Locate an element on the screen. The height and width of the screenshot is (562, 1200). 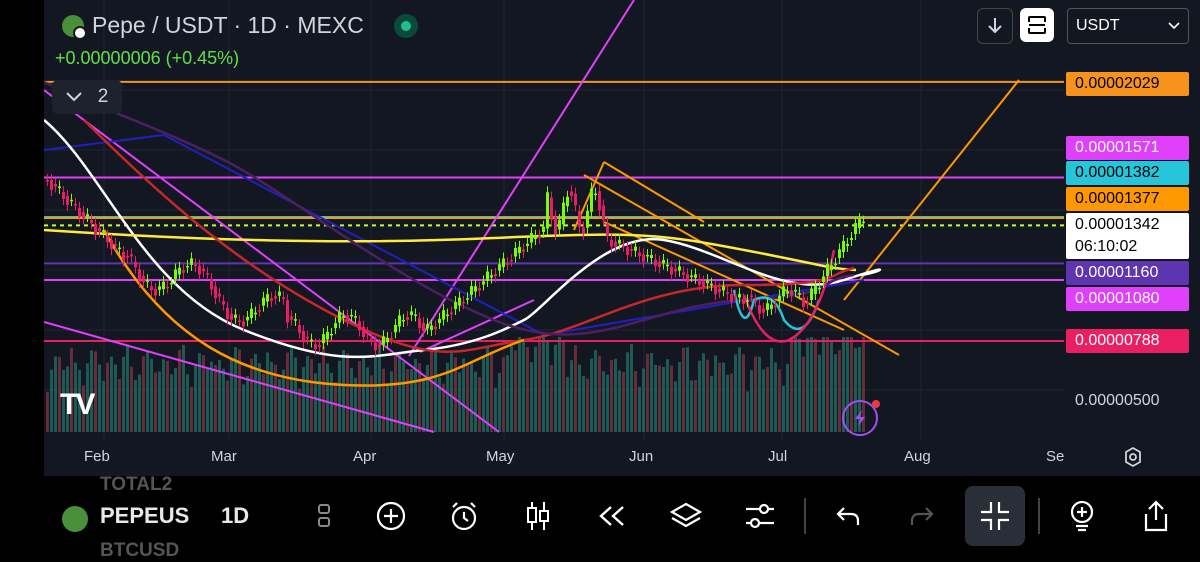
undo-button is located at coordinates (848, 516).